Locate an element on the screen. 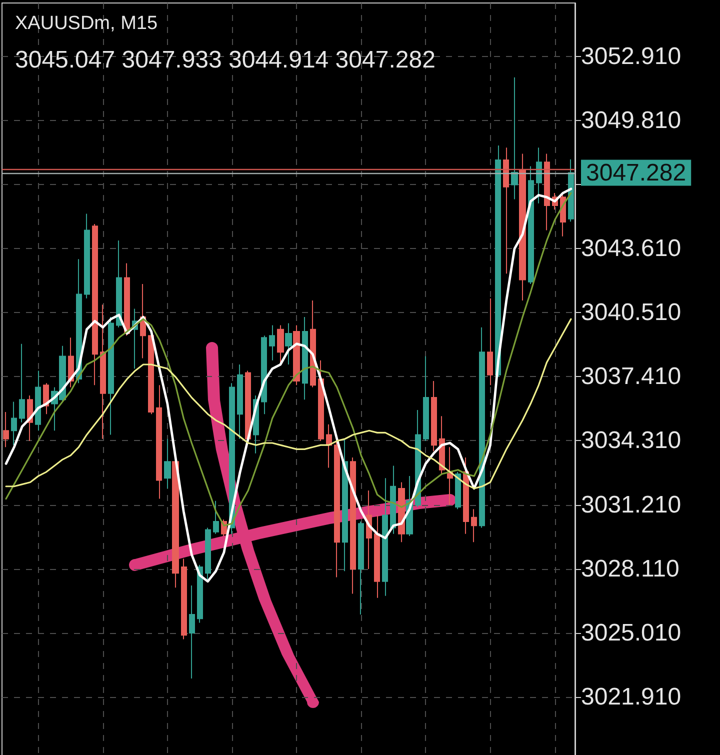  y-tick-label: 3052.910 is located at coordinates (631, 56).